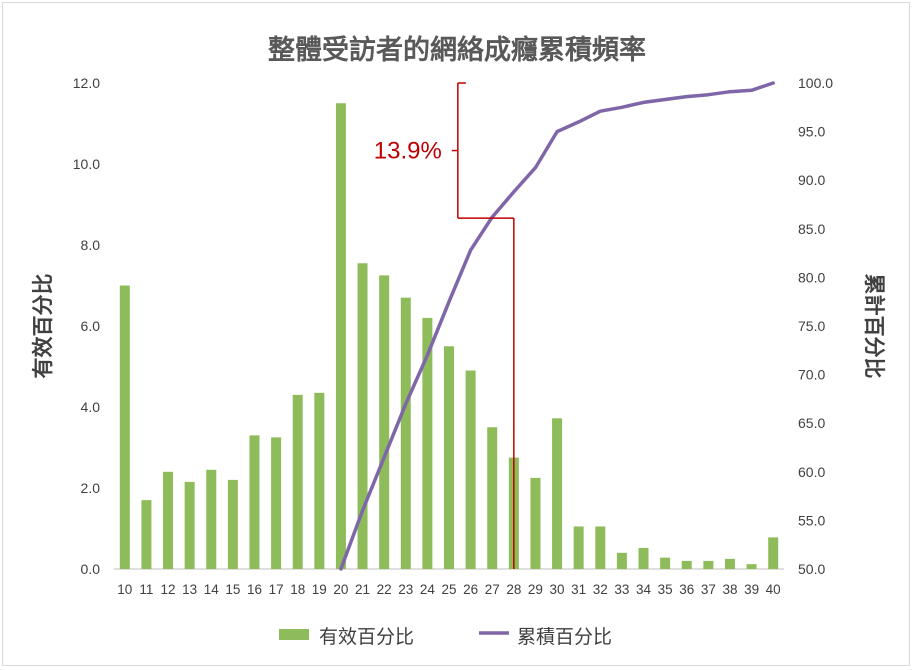 This screenshot has height=670, width=914. I want to click on x-category-label: 13, so click(189, 589).